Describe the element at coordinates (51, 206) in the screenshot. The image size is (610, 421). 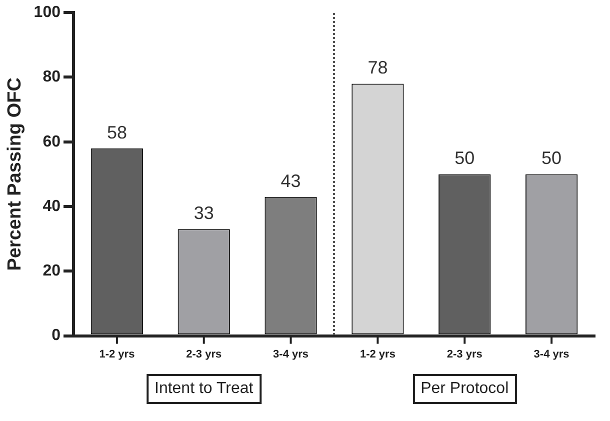
I see `y-tick-label: 40` at that location.